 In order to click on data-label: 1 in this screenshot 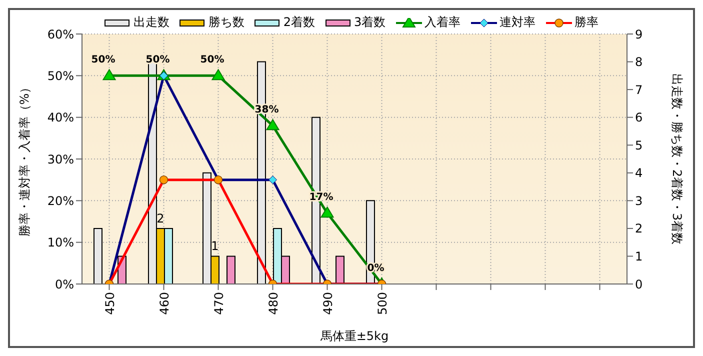, I will do `click(215, 246)`.